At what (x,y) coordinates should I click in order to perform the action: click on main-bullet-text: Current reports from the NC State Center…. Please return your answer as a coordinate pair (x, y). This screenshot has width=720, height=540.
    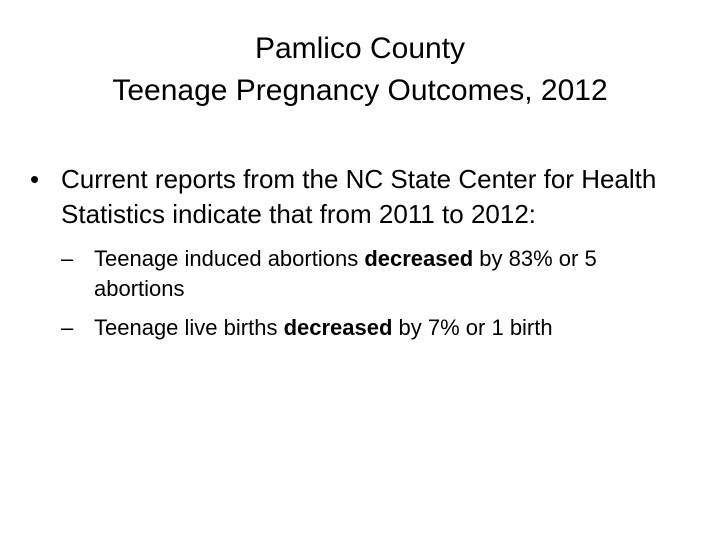
    Looking at the image, I should click on (359, 196).